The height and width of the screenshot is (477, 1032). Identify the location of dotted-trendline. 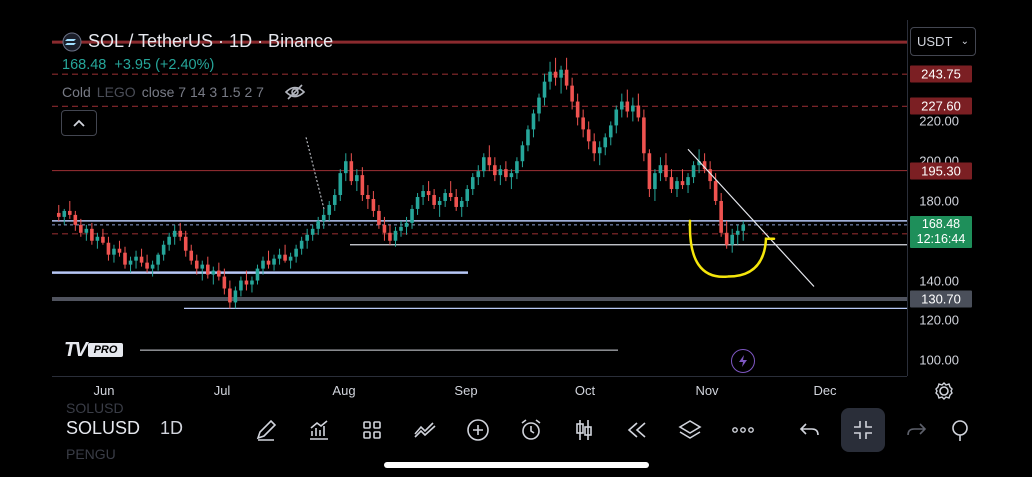
(315, 173).